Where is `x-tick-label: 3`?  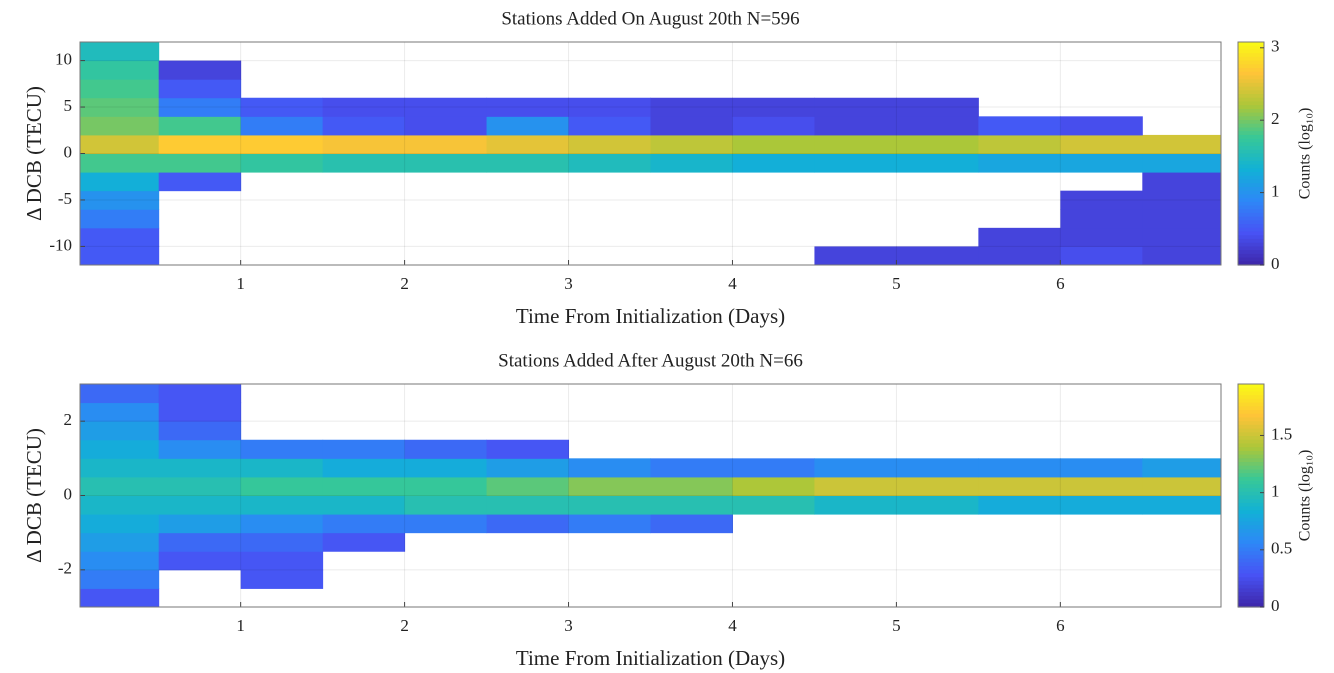 x-tick-label: 3 is located at coordinates (568, 625).